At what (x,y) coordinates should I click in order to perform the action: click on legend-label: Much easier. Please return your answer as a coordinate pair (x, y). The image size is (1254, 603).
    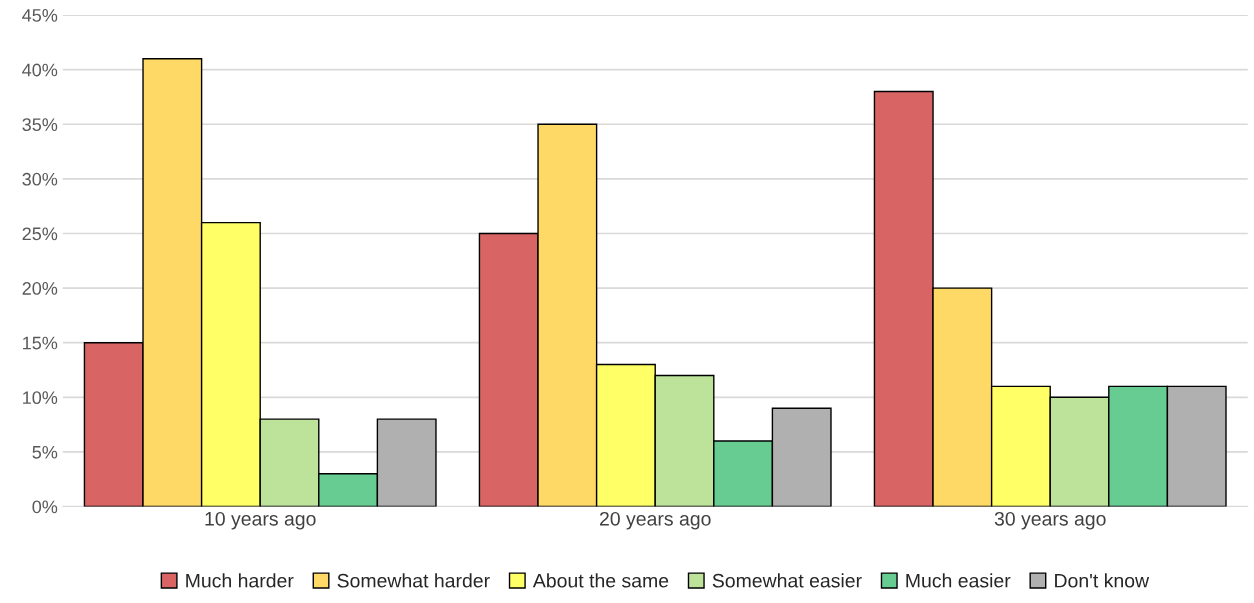
    Looking at the image, I should click on (958, 580).